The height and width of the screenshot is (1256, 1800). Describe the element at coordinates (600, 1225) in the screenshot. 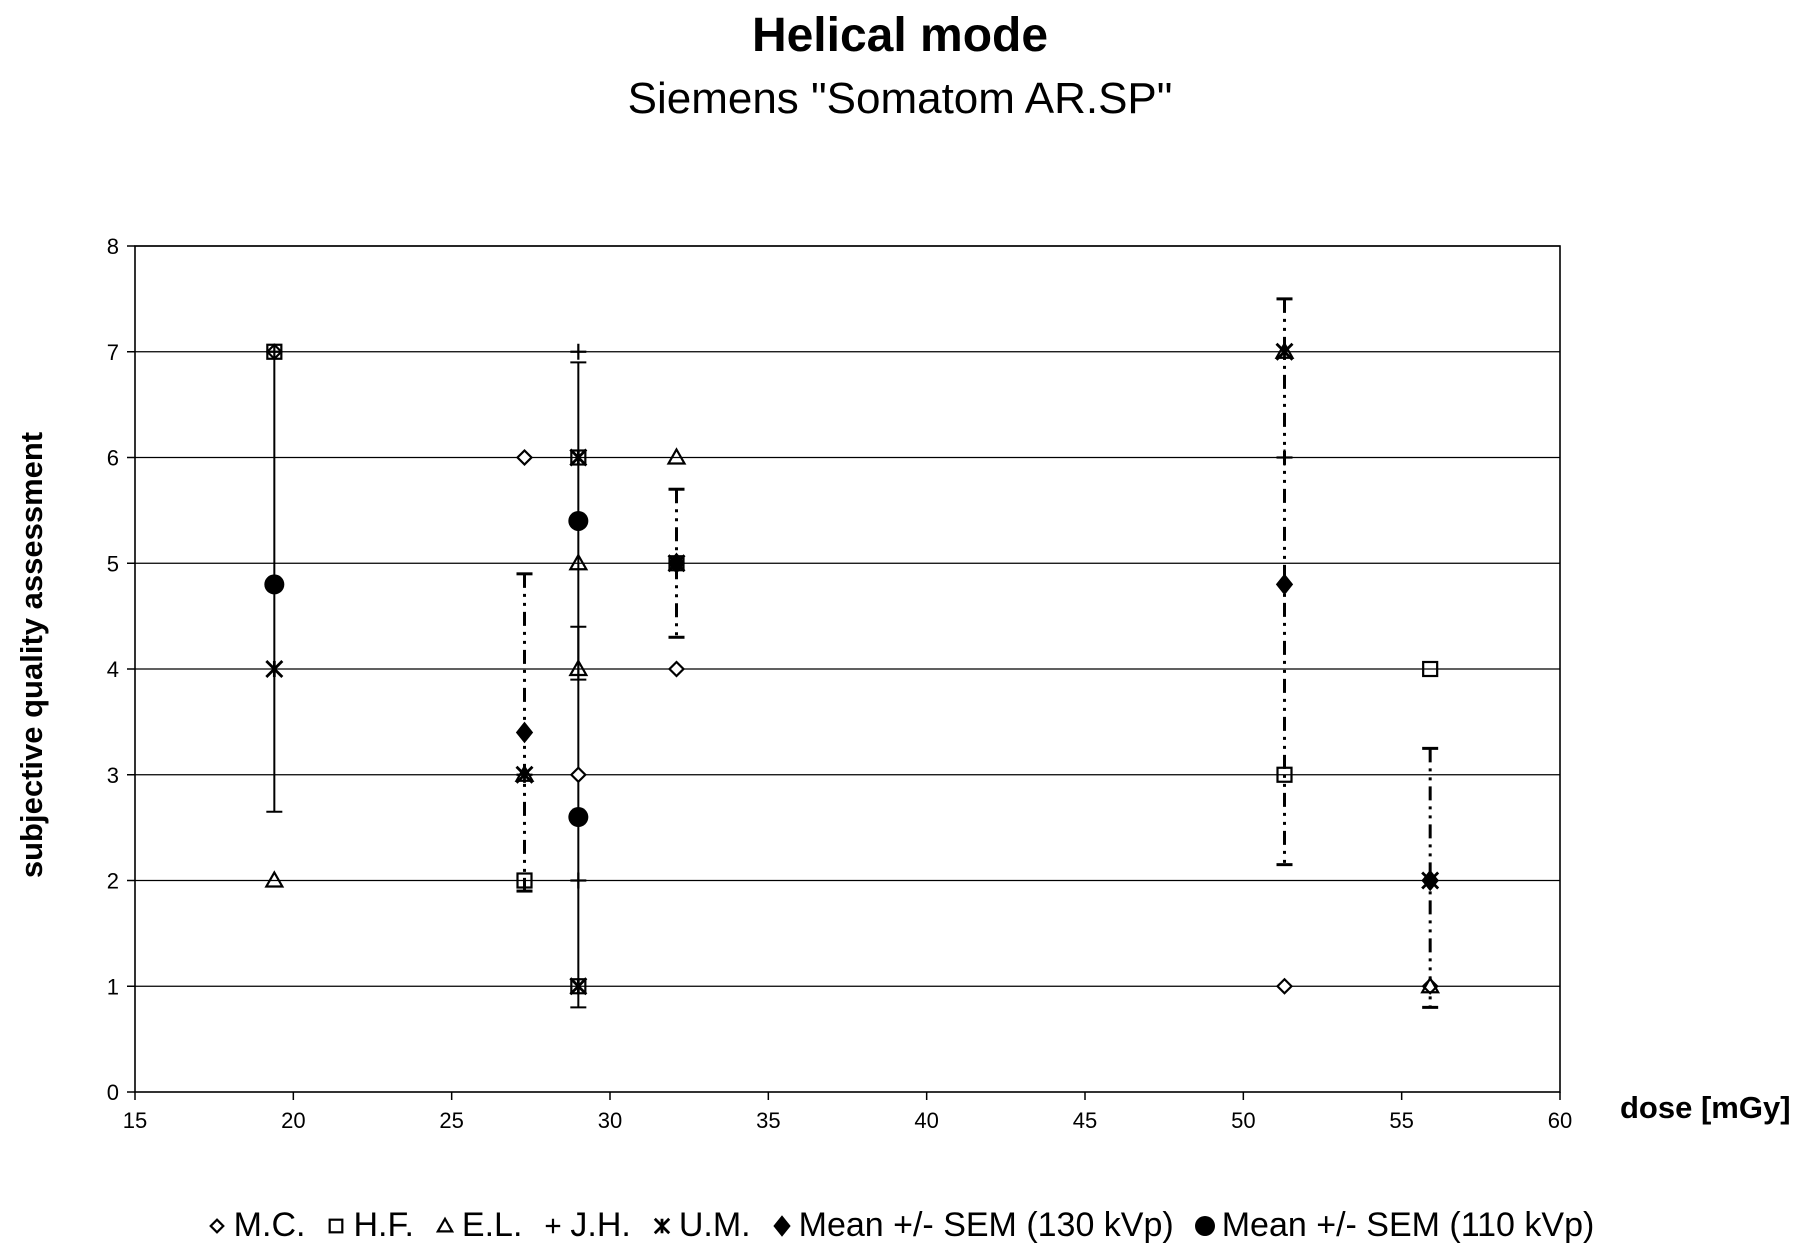

I see `legend-label: J.H.` at that location.